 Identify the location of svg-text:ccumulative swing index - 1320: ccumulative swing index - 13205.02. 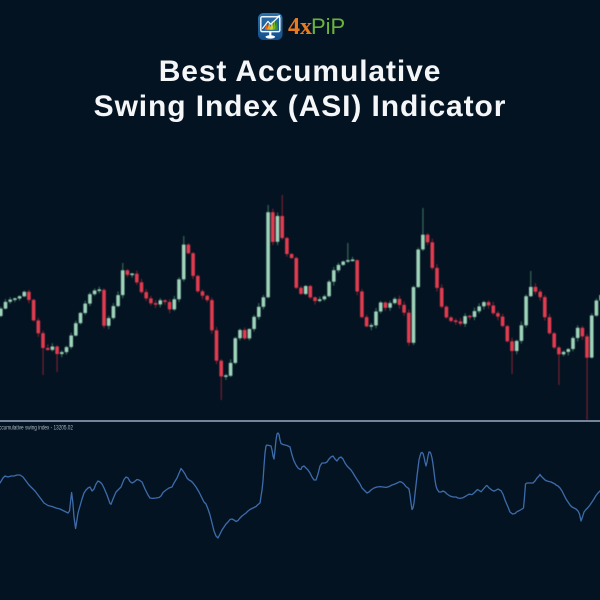
(37, 429).